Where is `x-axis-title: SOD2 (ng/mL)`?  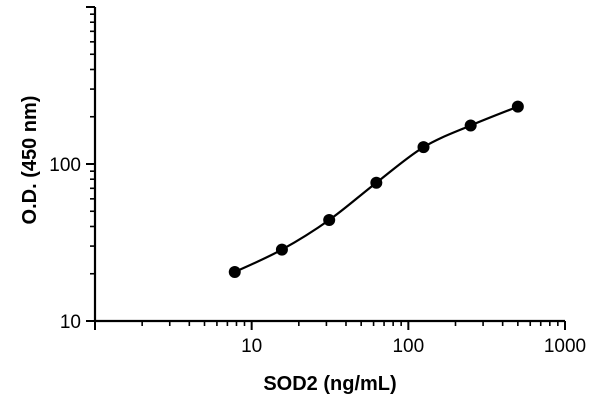
x-axis-title: SOD2 (ng/mL) is located at coordinates (329, 384).